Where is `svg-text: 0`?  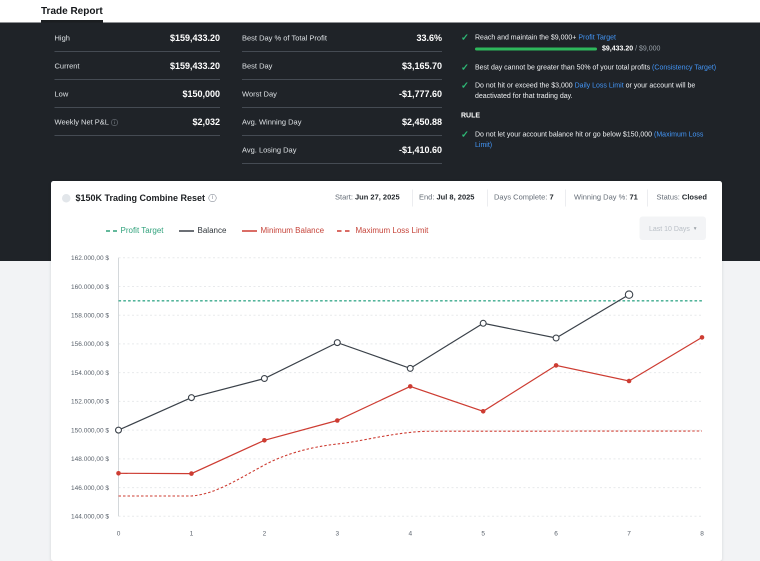 svg-text: 0 is located at coordinates (119, 534).